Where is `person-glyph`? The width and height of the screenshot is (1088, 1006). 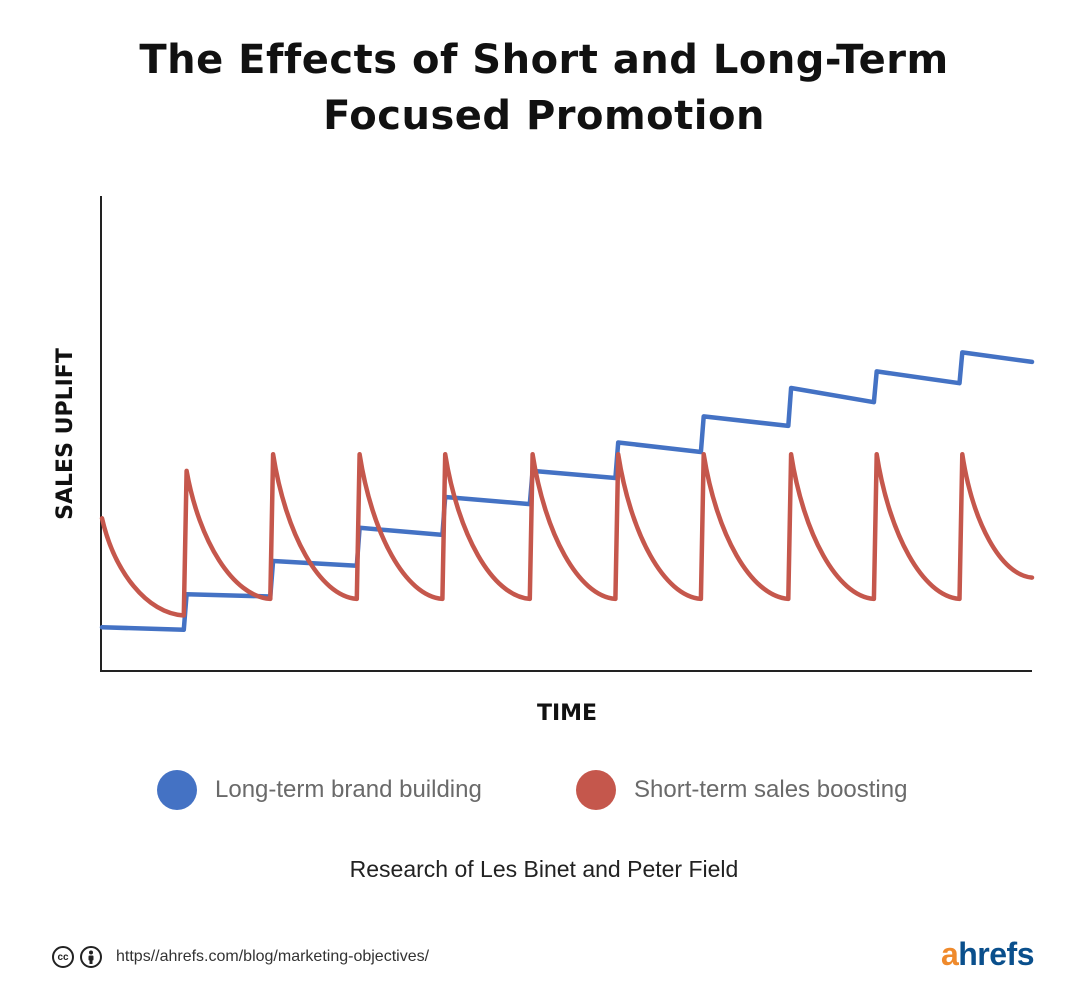 person-glyph is located at coordinates (91, 957).